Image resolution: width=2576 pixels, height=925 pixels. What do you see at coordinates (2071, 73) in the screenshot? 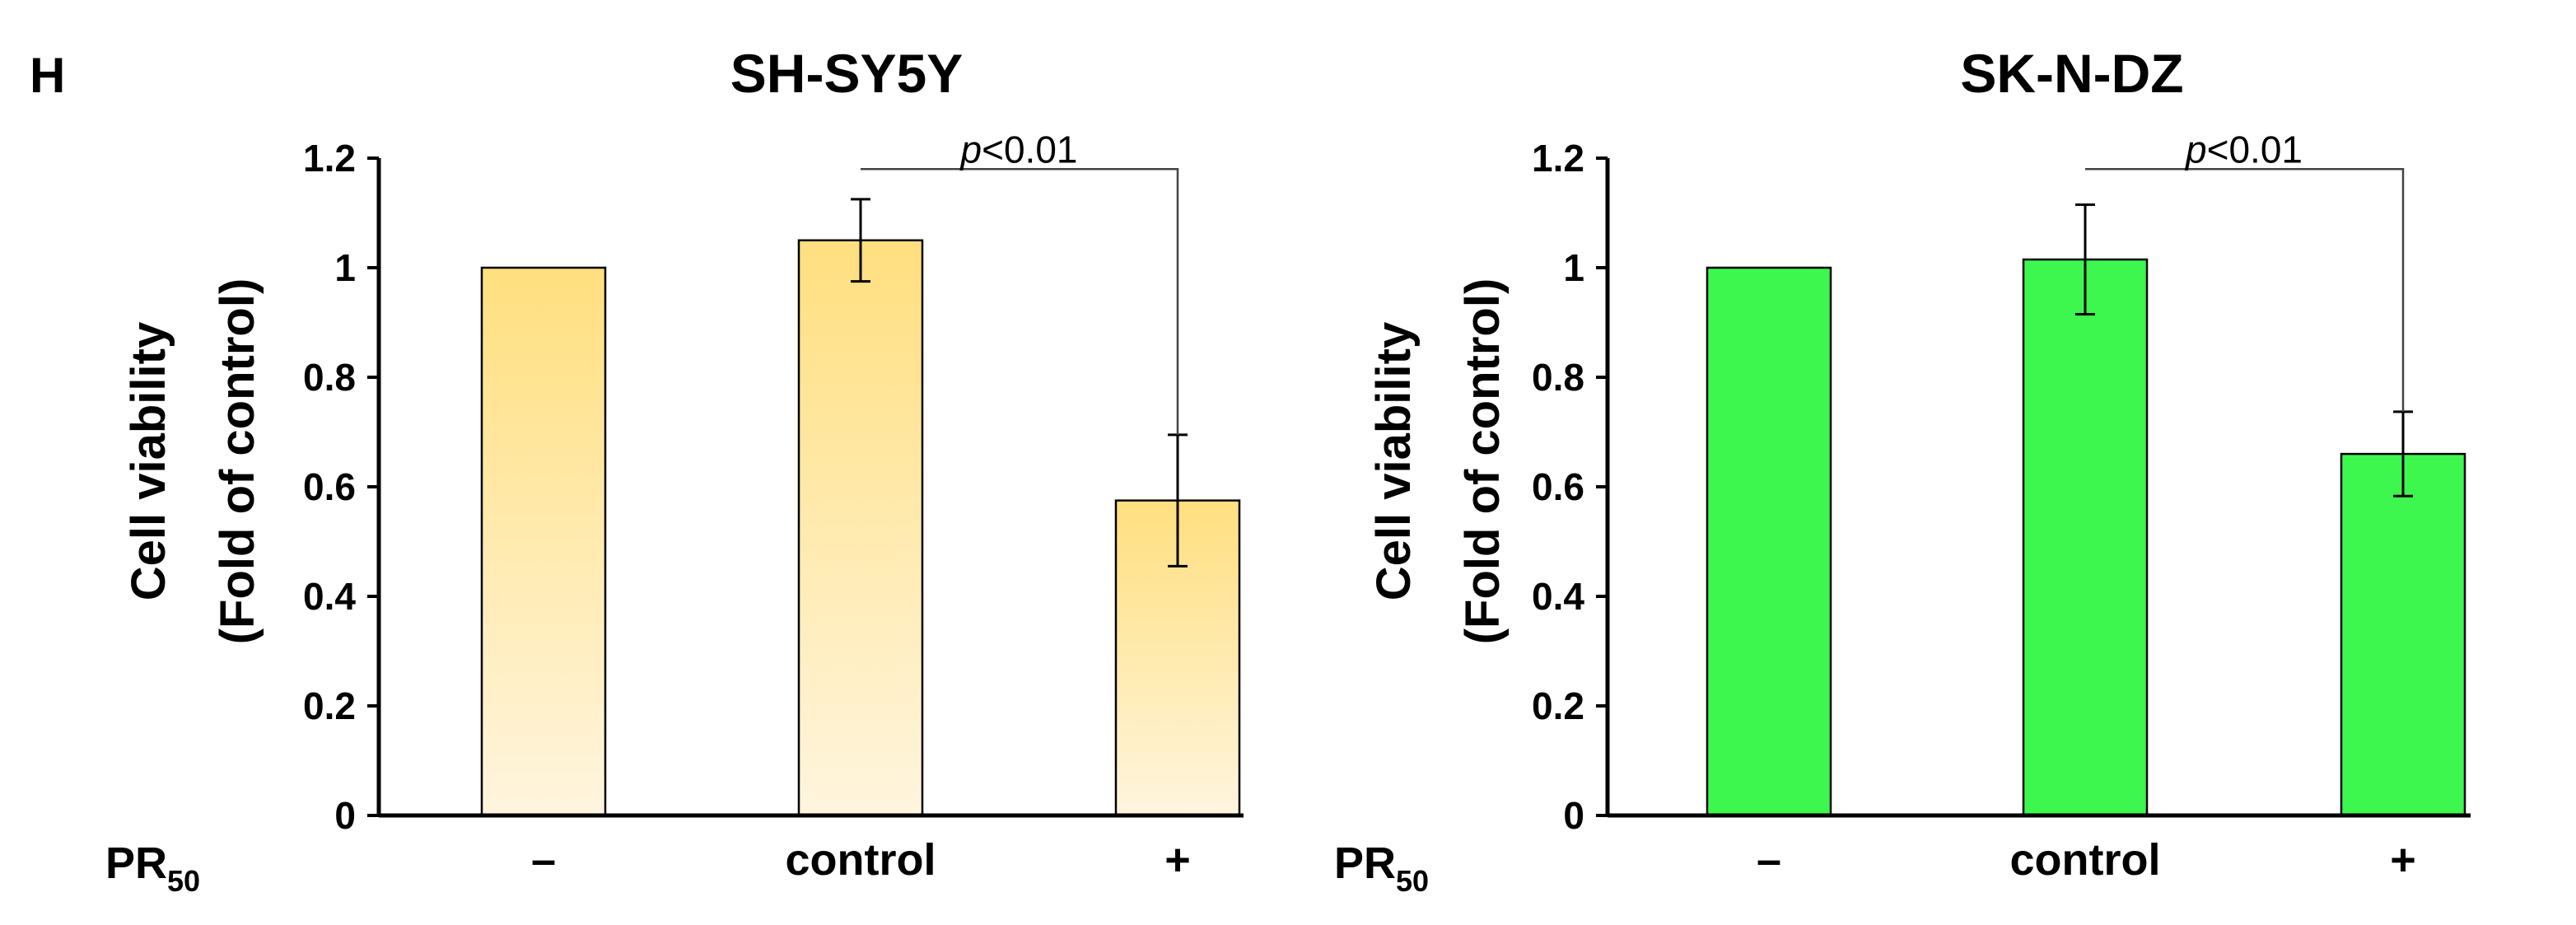
I see `chart-title: SK-N-DZ` at bounding box center [2071, 73].